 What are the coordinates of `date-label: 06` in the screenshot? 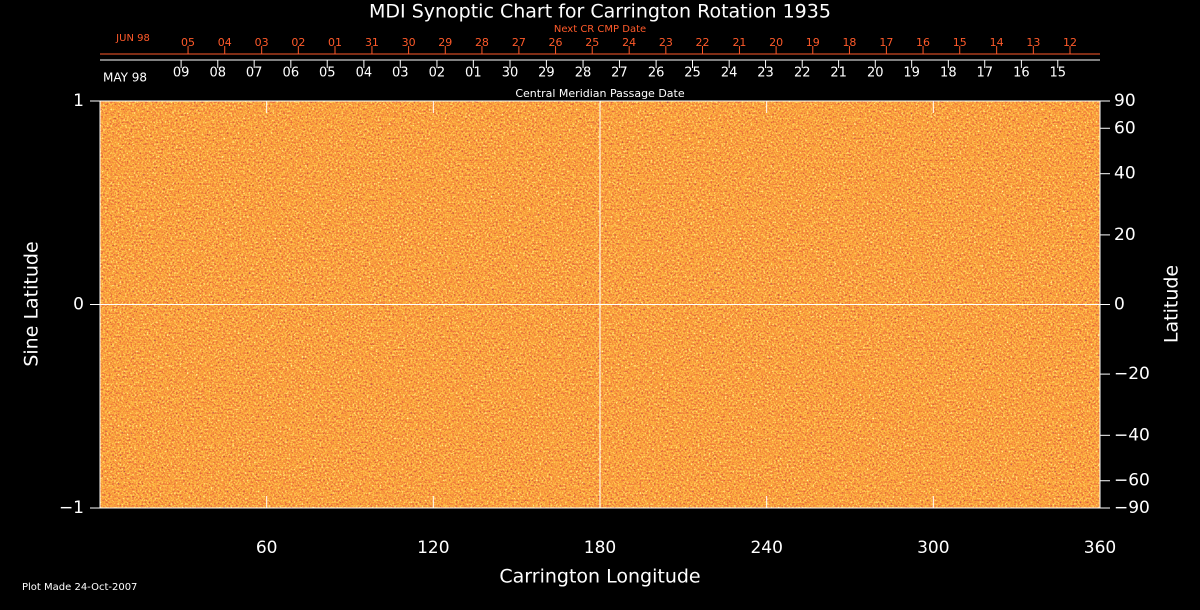 It's located at (291, 73).